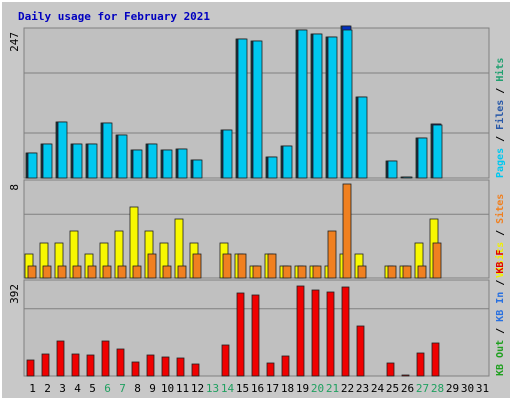 This screenshot has width=512, height=400. What do you see at coordinates (378, 388) in the screenshot?
I see `x-tick-label-day-24: 24` at bounding box center [378, 388].